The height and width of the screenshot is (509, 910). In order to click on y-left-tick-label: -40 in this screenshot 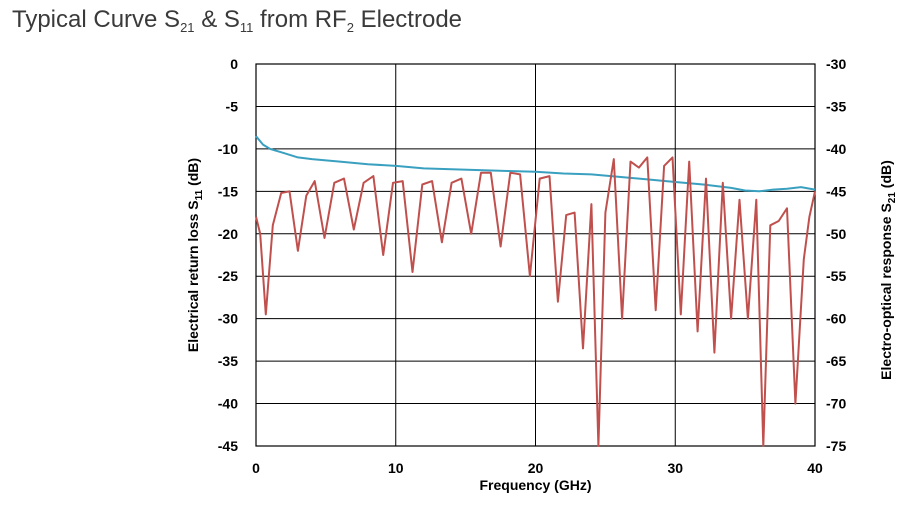, I will do `click(228, 404)`.